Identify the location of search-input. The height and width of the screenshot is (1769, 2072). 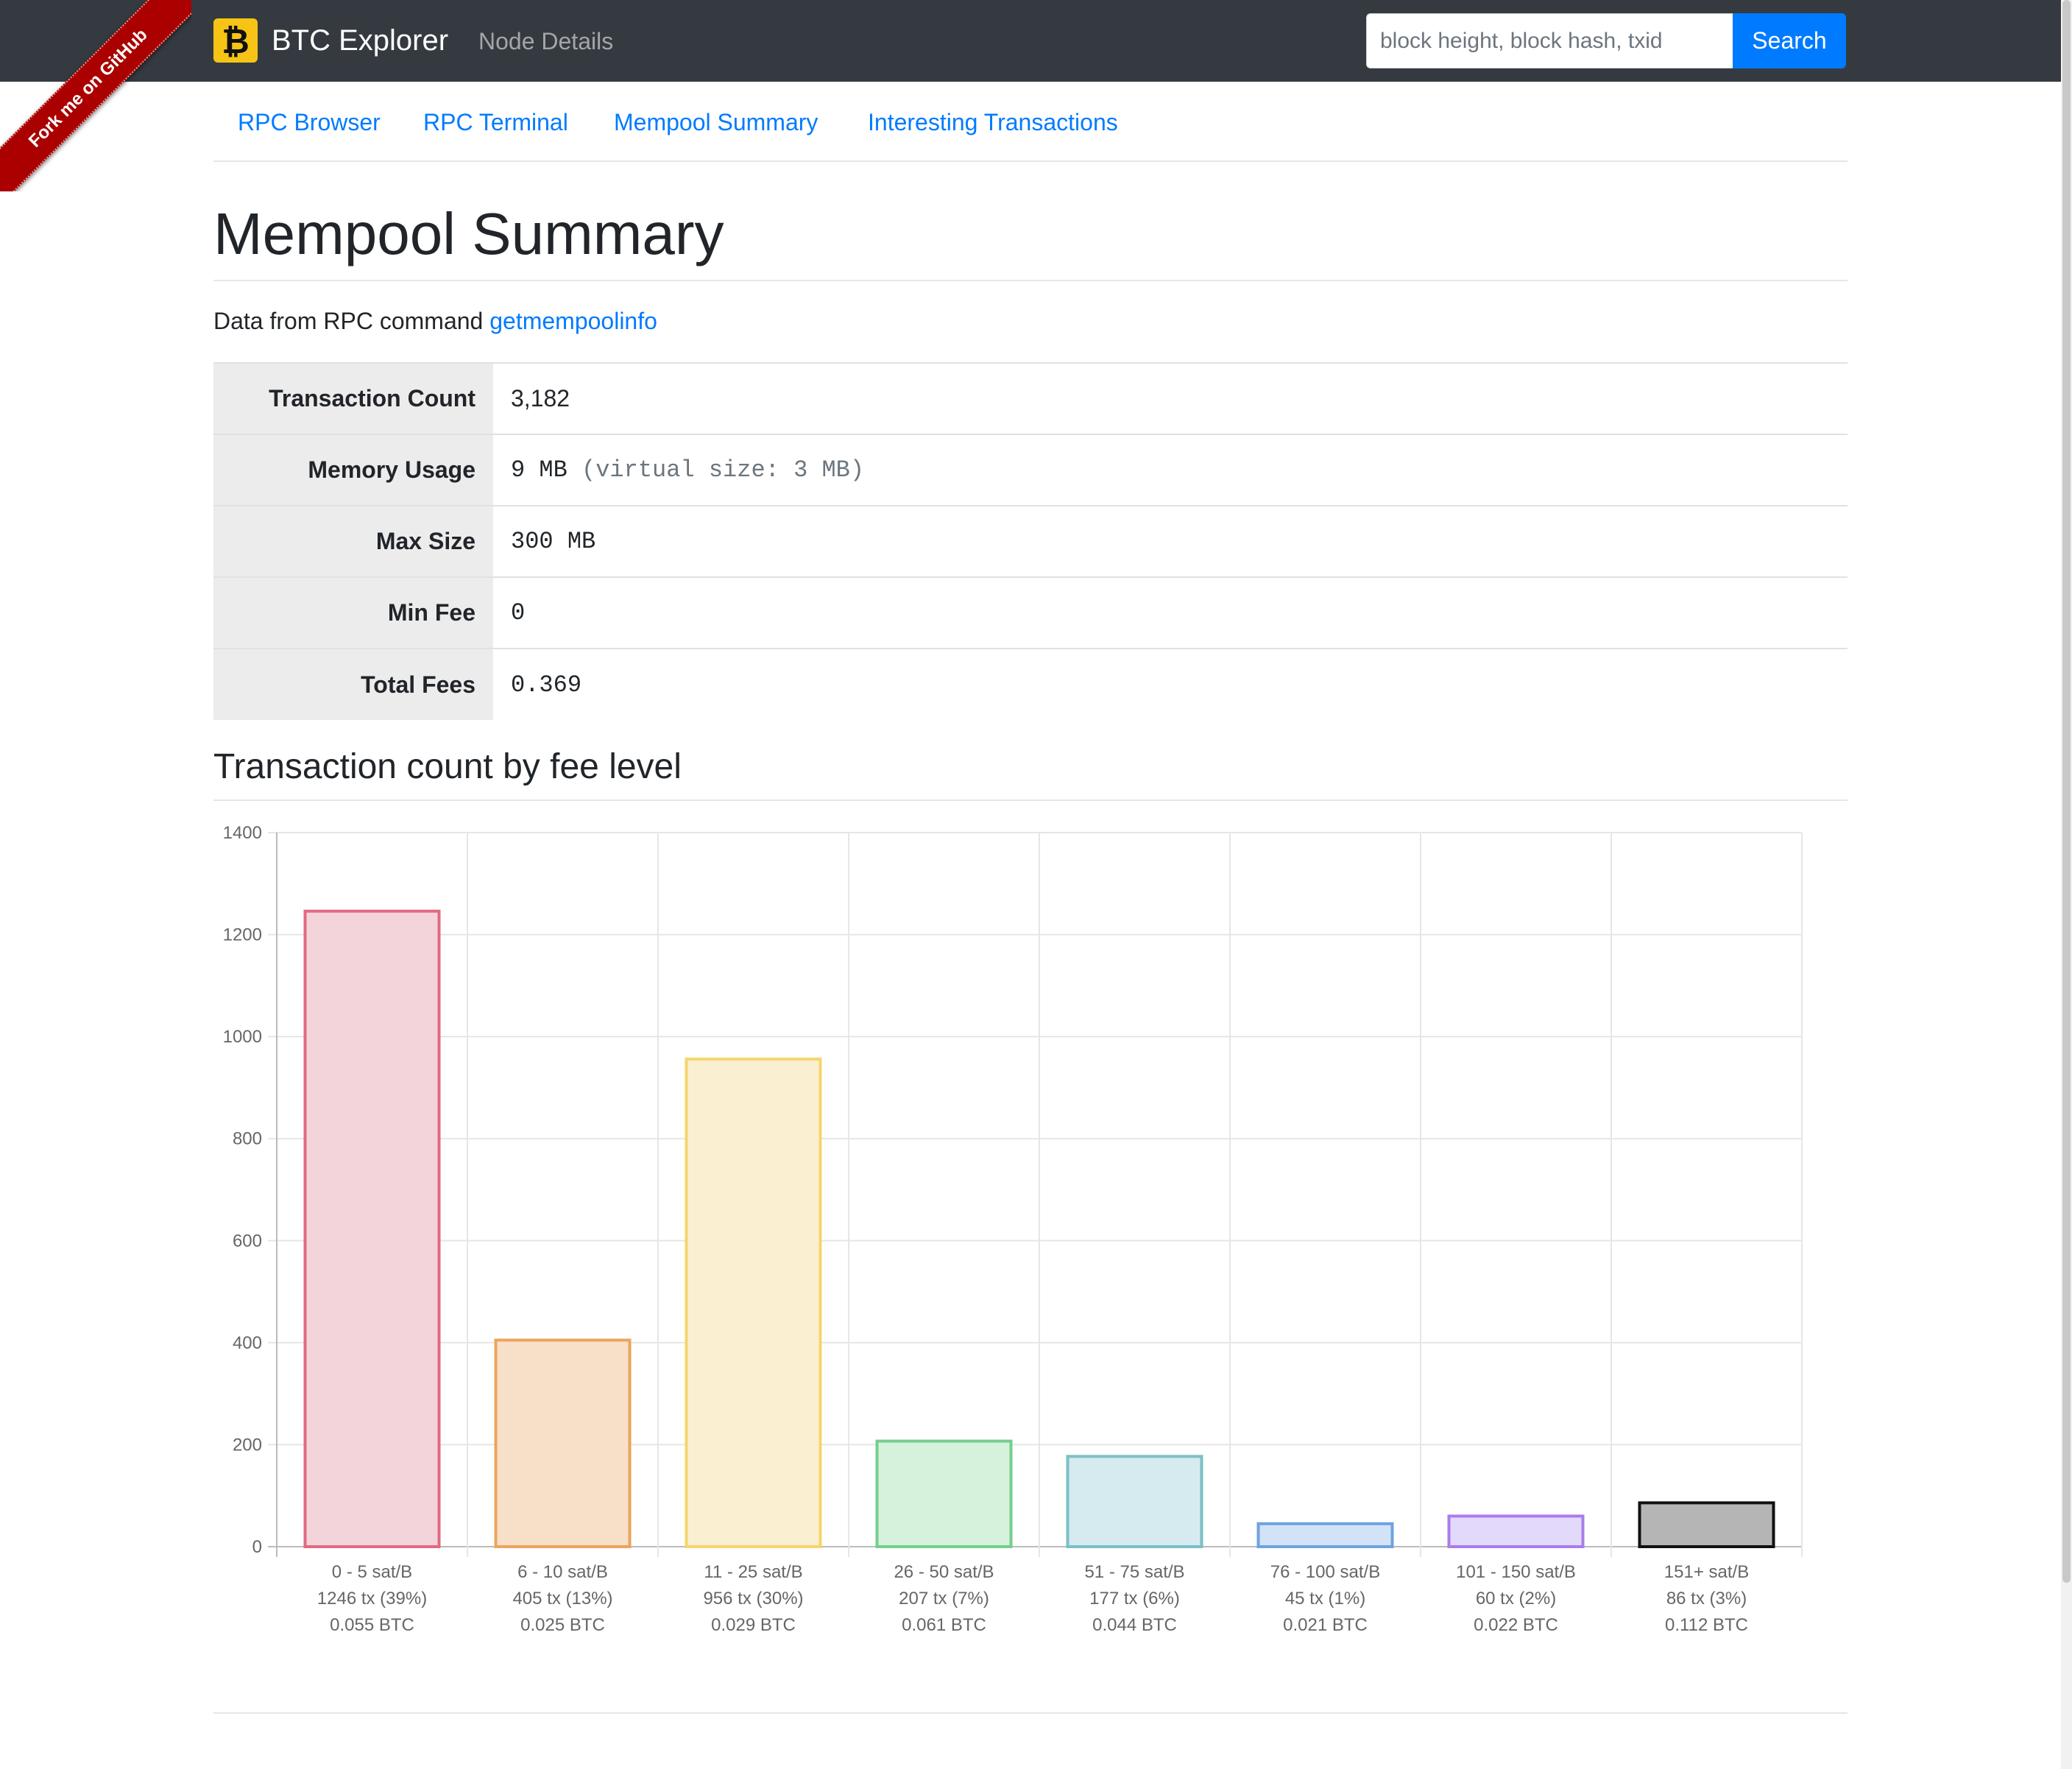
(1550, 40).